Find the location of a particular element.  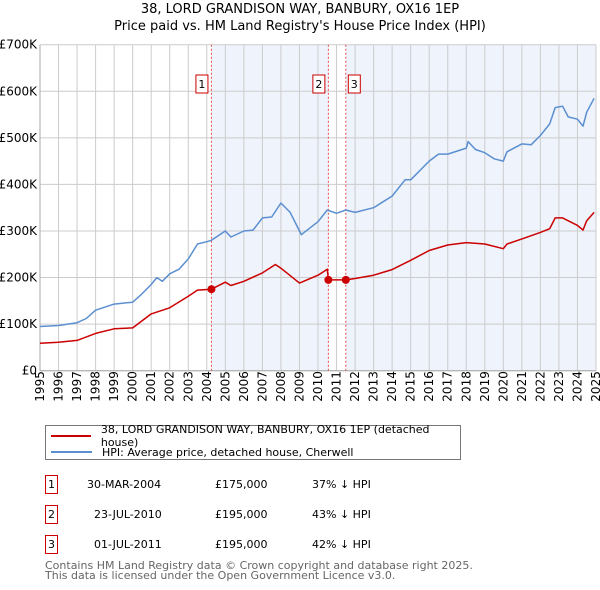

x-tick-label: 2023 is located at coordinates (559, 386).